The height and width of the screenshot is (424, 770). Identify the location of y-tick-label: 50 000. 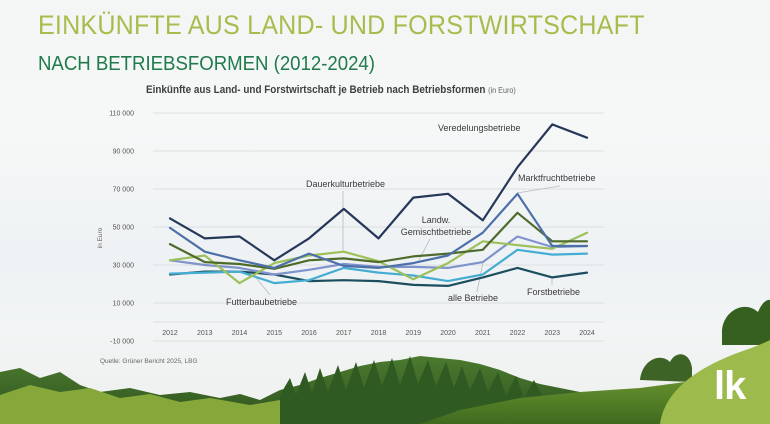
(124, 228).